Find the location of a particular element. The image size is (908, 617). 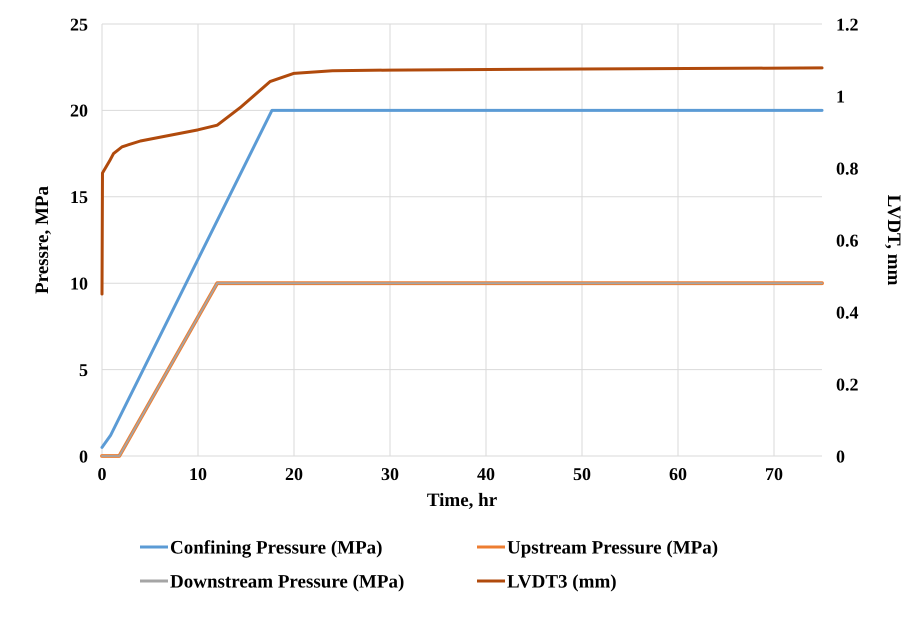

legend-label: Confining Pressure (MPa) is located at coordinates (276, 548).